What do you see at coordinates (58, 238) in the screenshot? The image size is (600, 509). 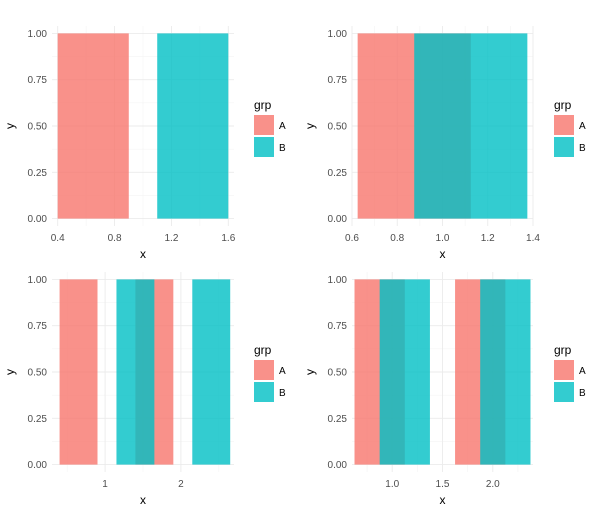 I see `x-tick-label: 0.4` at bounding box center [58, 238].